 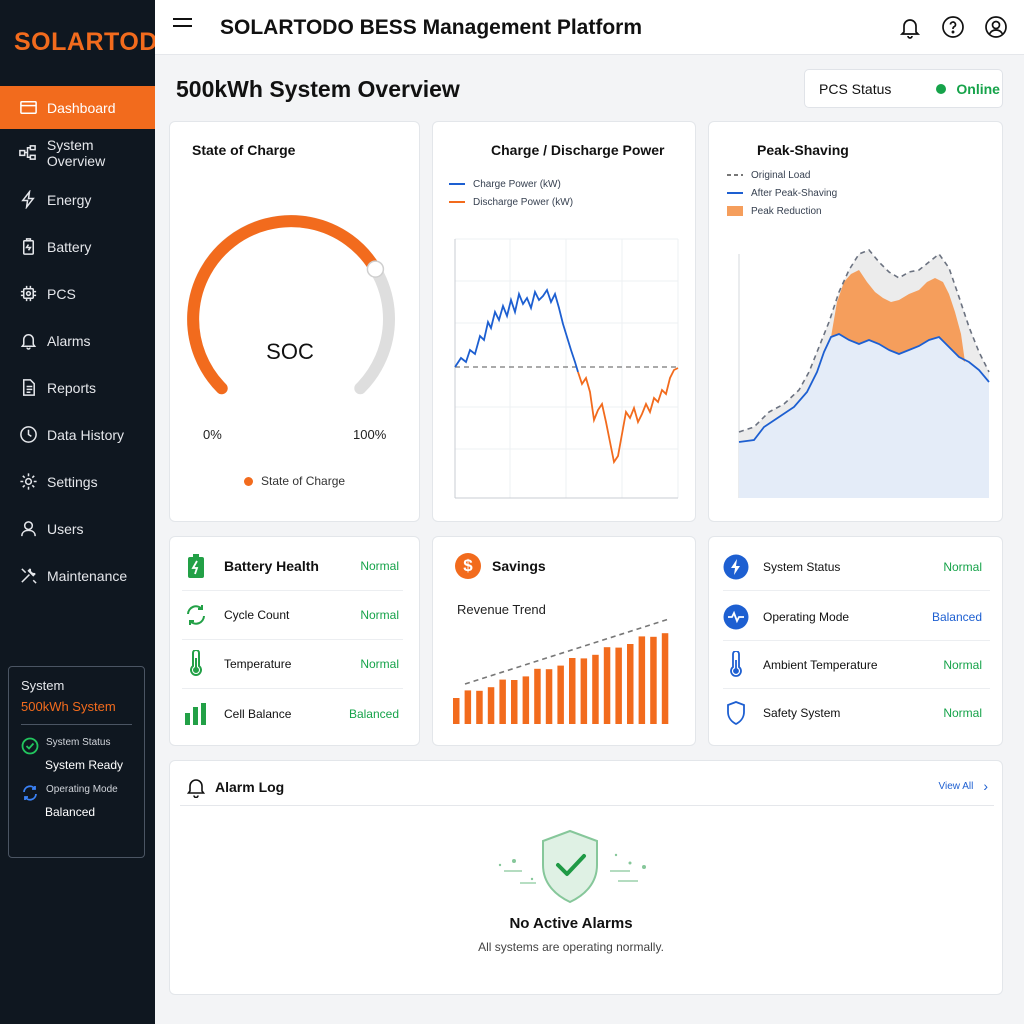 I want to click on sidebar-item-label: Data History, so click(x=86, y=434).